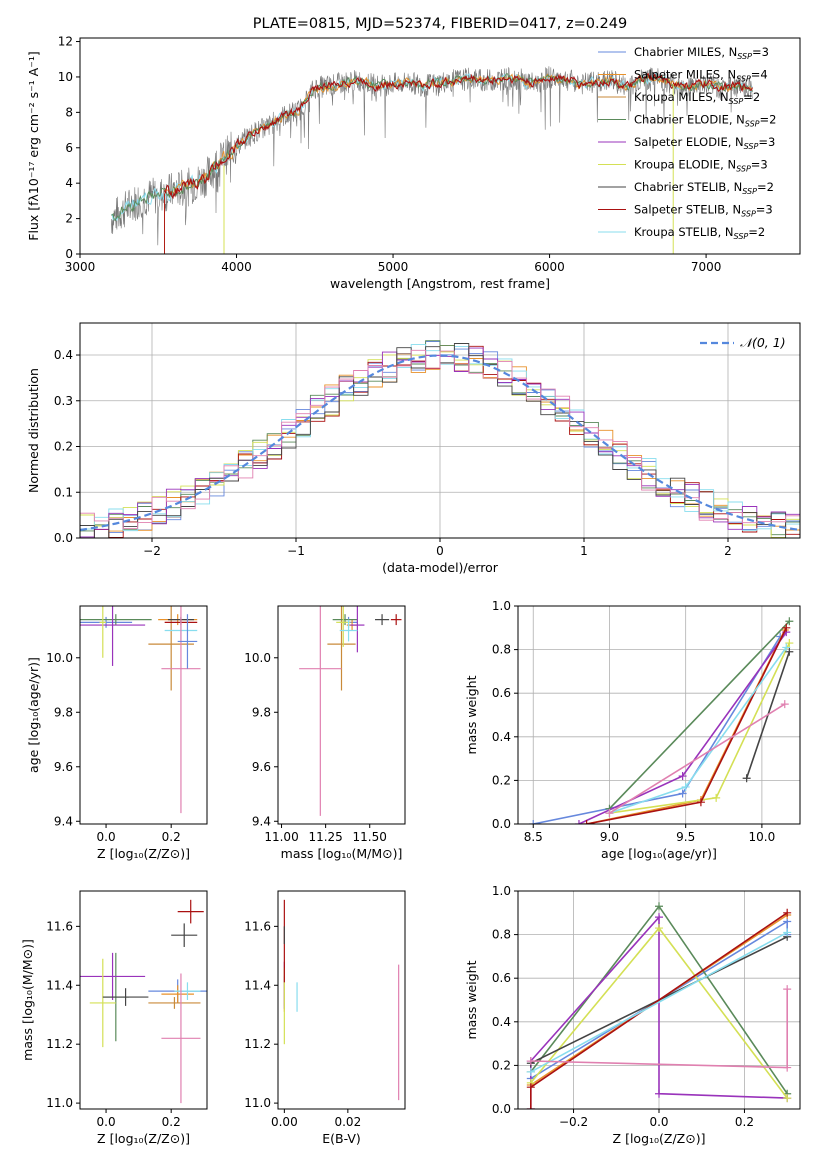 This screenshot has height=1170, width=819. Describe the element at coordinates (347, 1122) in the screenshot. I see `x-tick-label: 0.02` at that location.